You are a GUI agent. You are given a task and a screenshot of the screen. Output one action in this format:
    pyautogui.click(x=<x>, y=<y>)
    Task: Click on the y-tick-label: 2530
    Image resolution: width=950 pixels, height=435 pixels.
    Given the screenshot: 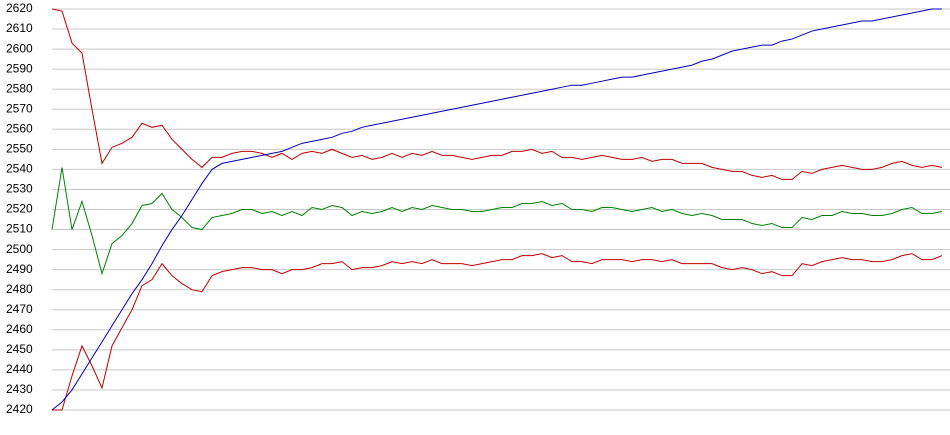 What is the action you would take?
    pyautogui.click(x=19, y=189)
    